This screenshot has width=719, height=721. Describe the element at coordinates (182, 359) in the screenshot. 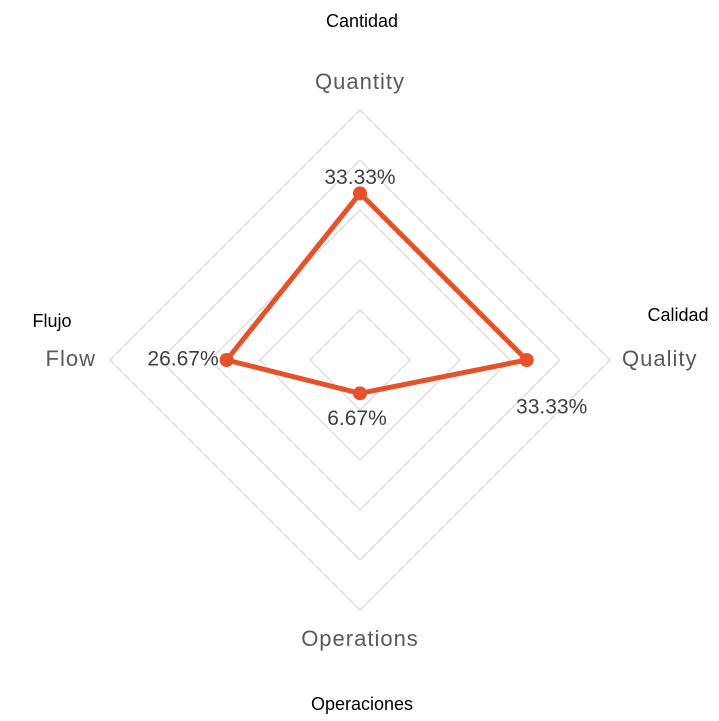

I see `value-label: 26.67%` at that location.